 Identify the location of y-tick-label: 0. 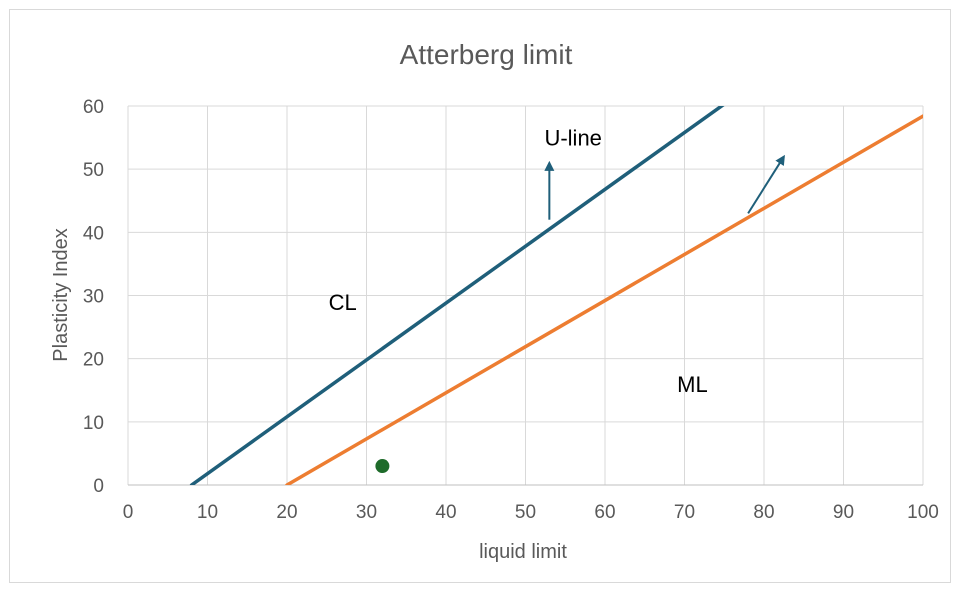
(98, 486).